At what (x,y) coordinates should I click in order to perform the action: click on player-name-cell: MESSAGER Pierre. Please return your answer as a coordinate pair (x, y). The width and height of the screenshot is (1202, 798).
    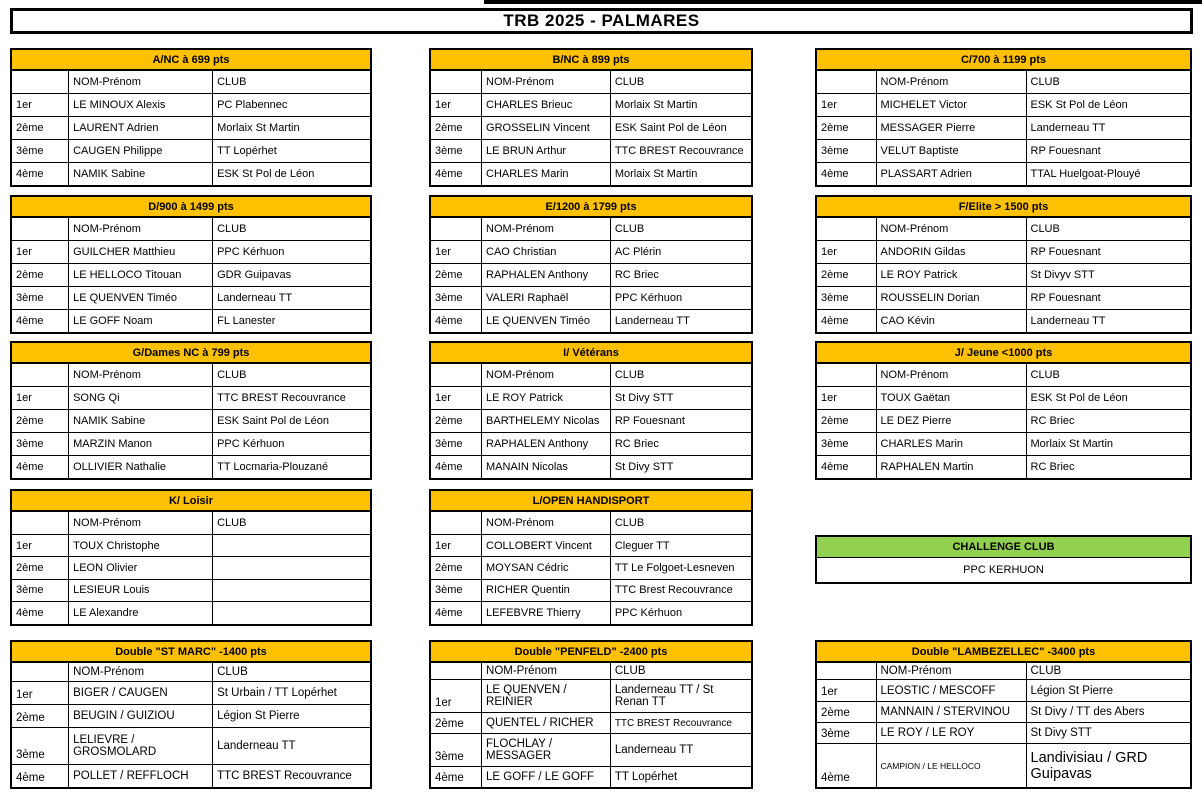
    Looking at the image, I should click on (951, 128).